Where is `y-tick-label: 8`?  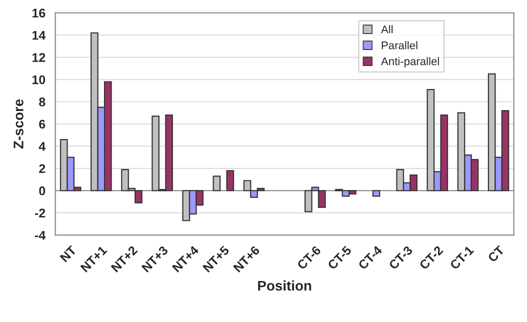 y-tick-label: 8 is located at coordinates (42, 102).